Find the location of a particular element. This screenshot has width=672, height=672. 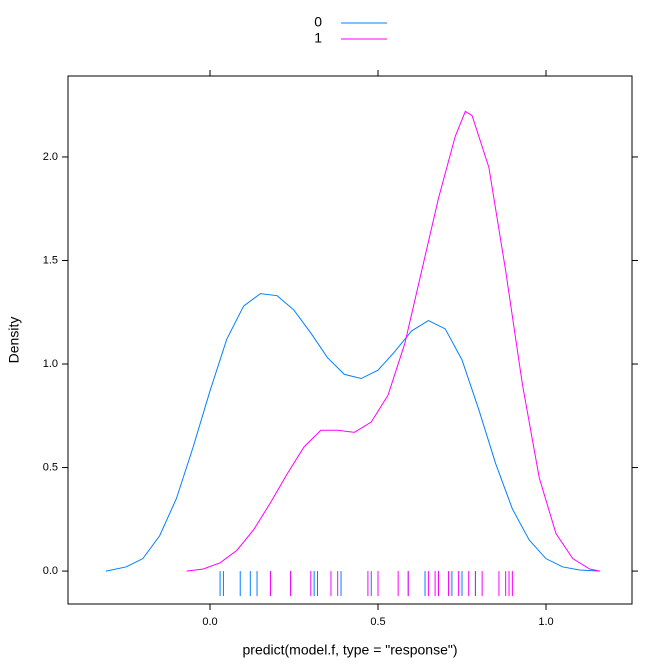

x-tick-label: 1.0 is located at coordinates (545, 622).